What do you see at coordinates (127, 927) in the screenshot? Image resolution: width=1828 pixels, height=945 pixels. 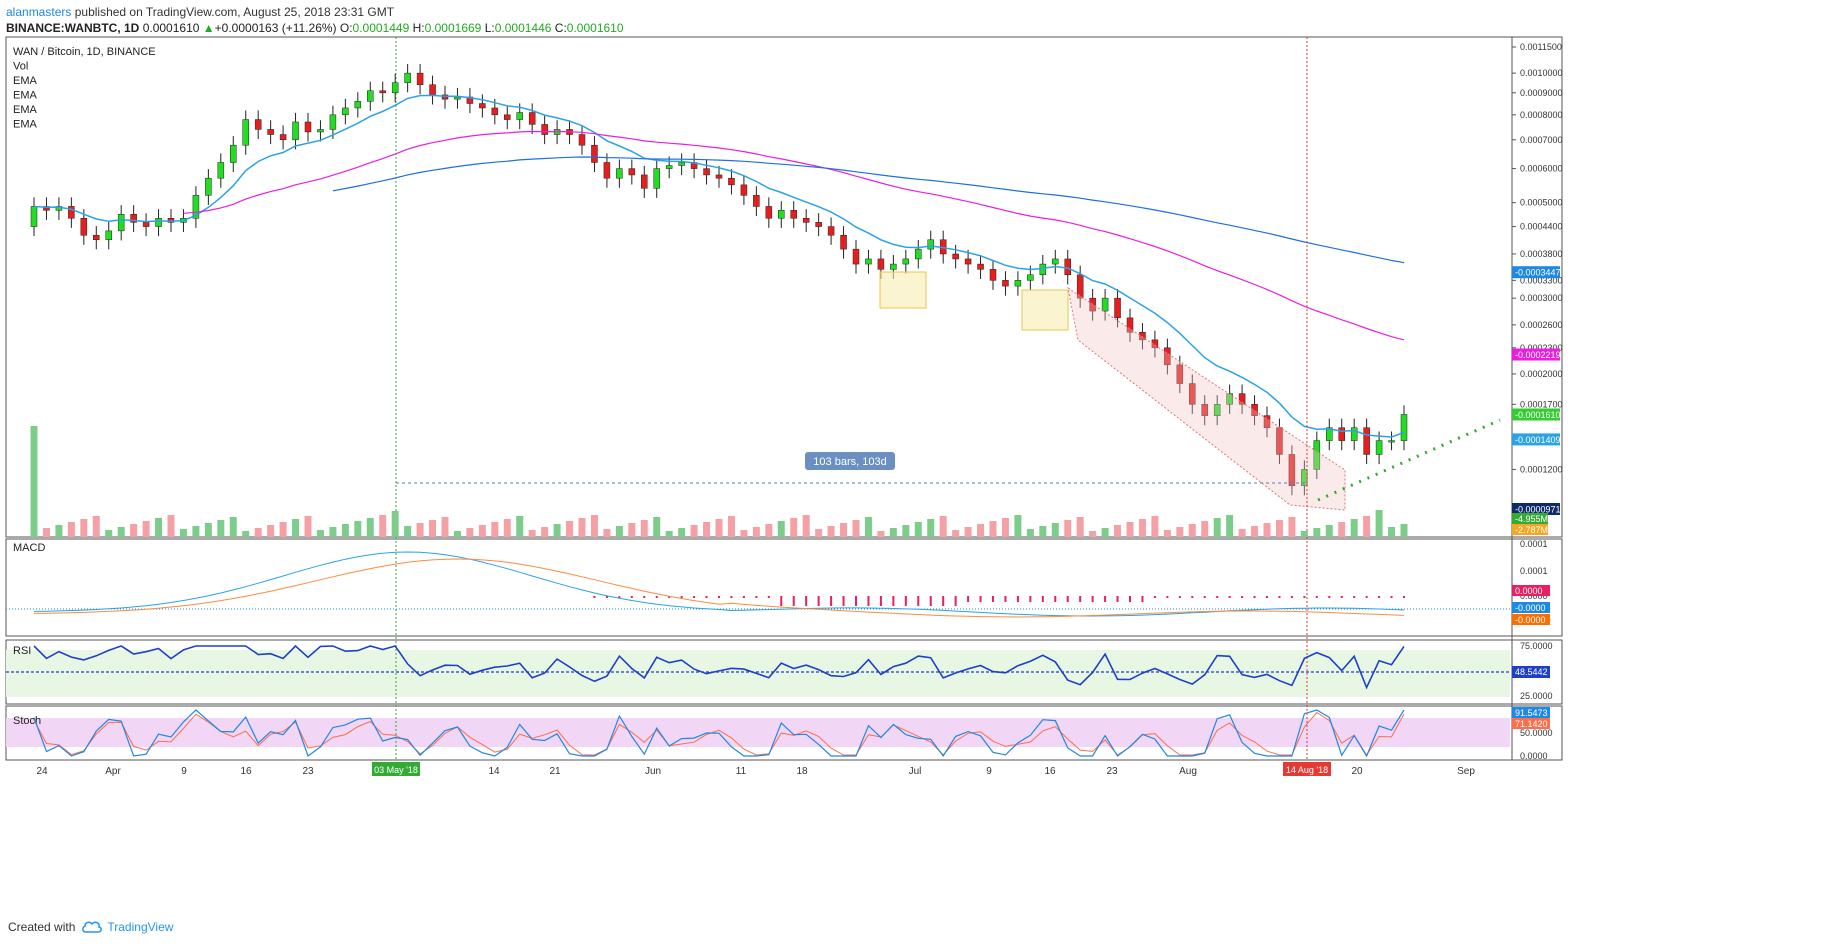 I see `tradingview-link: TradingView` at bounding box center [127, 927].